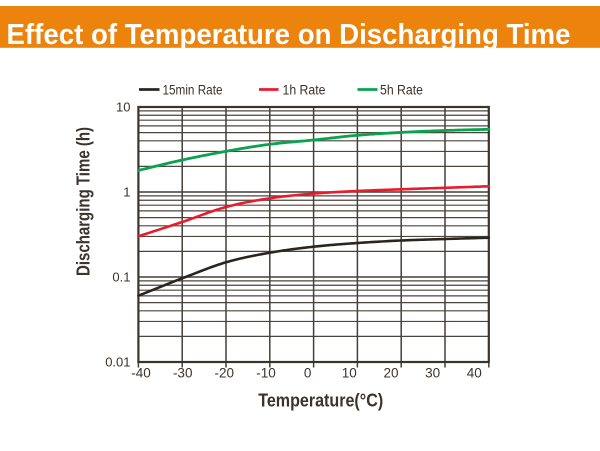  I want to click on svg-text: 5h Rate, so click(401, 90).